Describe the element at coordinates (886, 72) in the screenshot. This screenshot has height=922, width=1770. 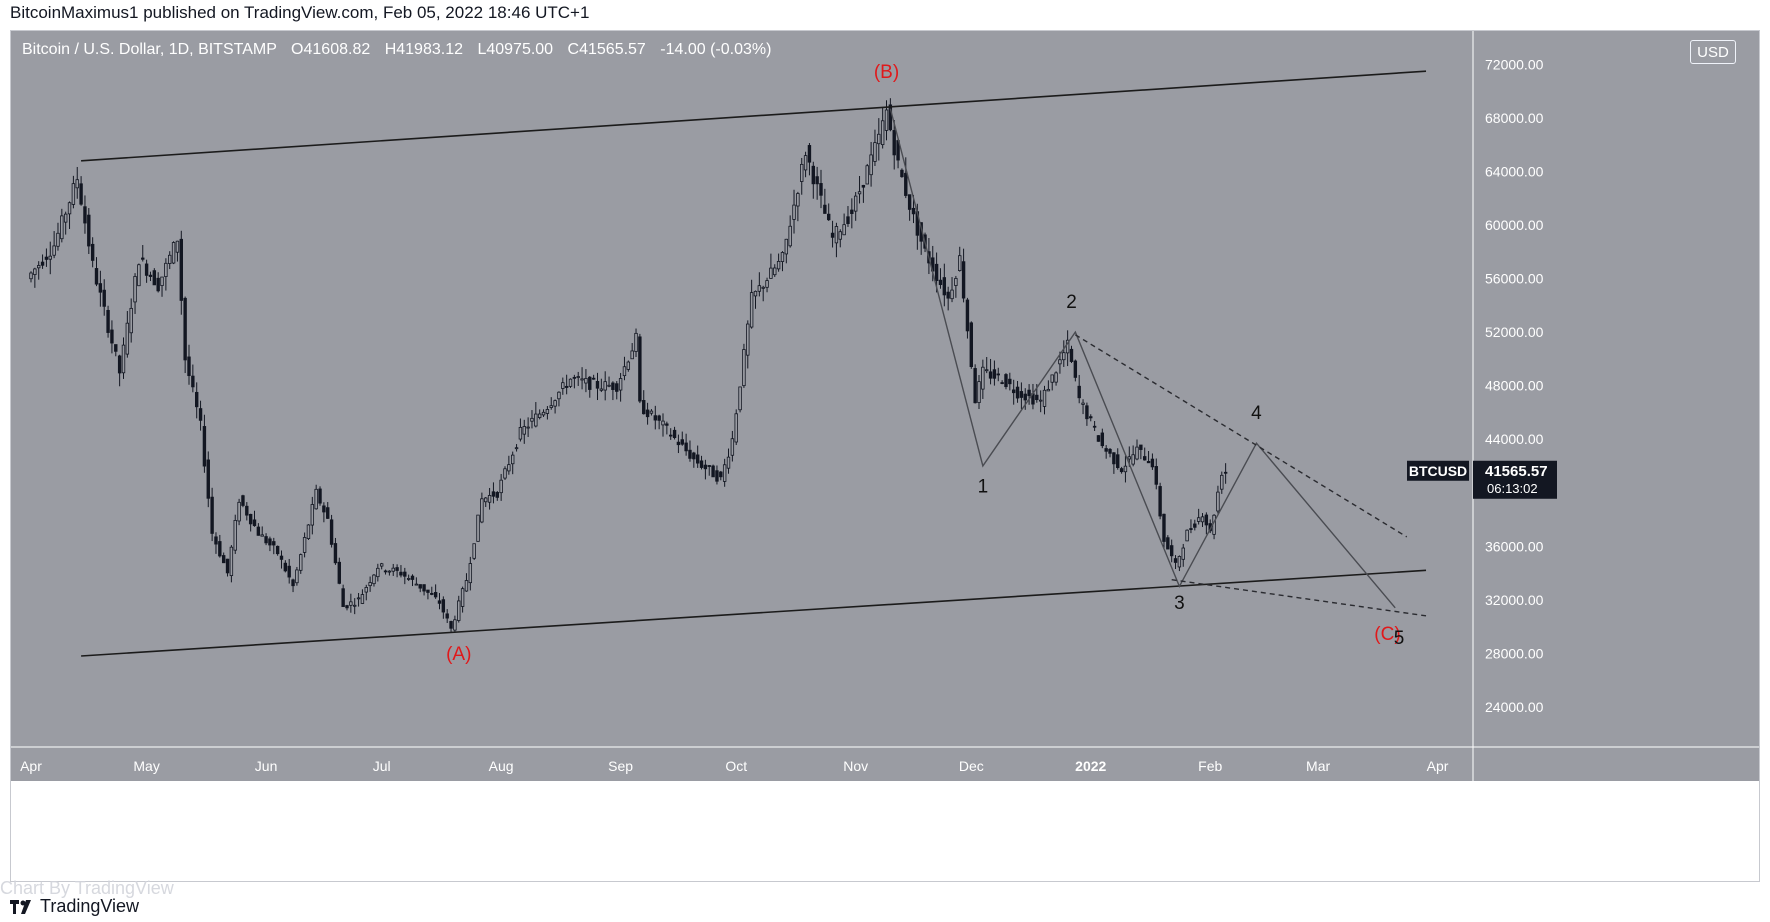
I see `wave-label: (B)` at that location.